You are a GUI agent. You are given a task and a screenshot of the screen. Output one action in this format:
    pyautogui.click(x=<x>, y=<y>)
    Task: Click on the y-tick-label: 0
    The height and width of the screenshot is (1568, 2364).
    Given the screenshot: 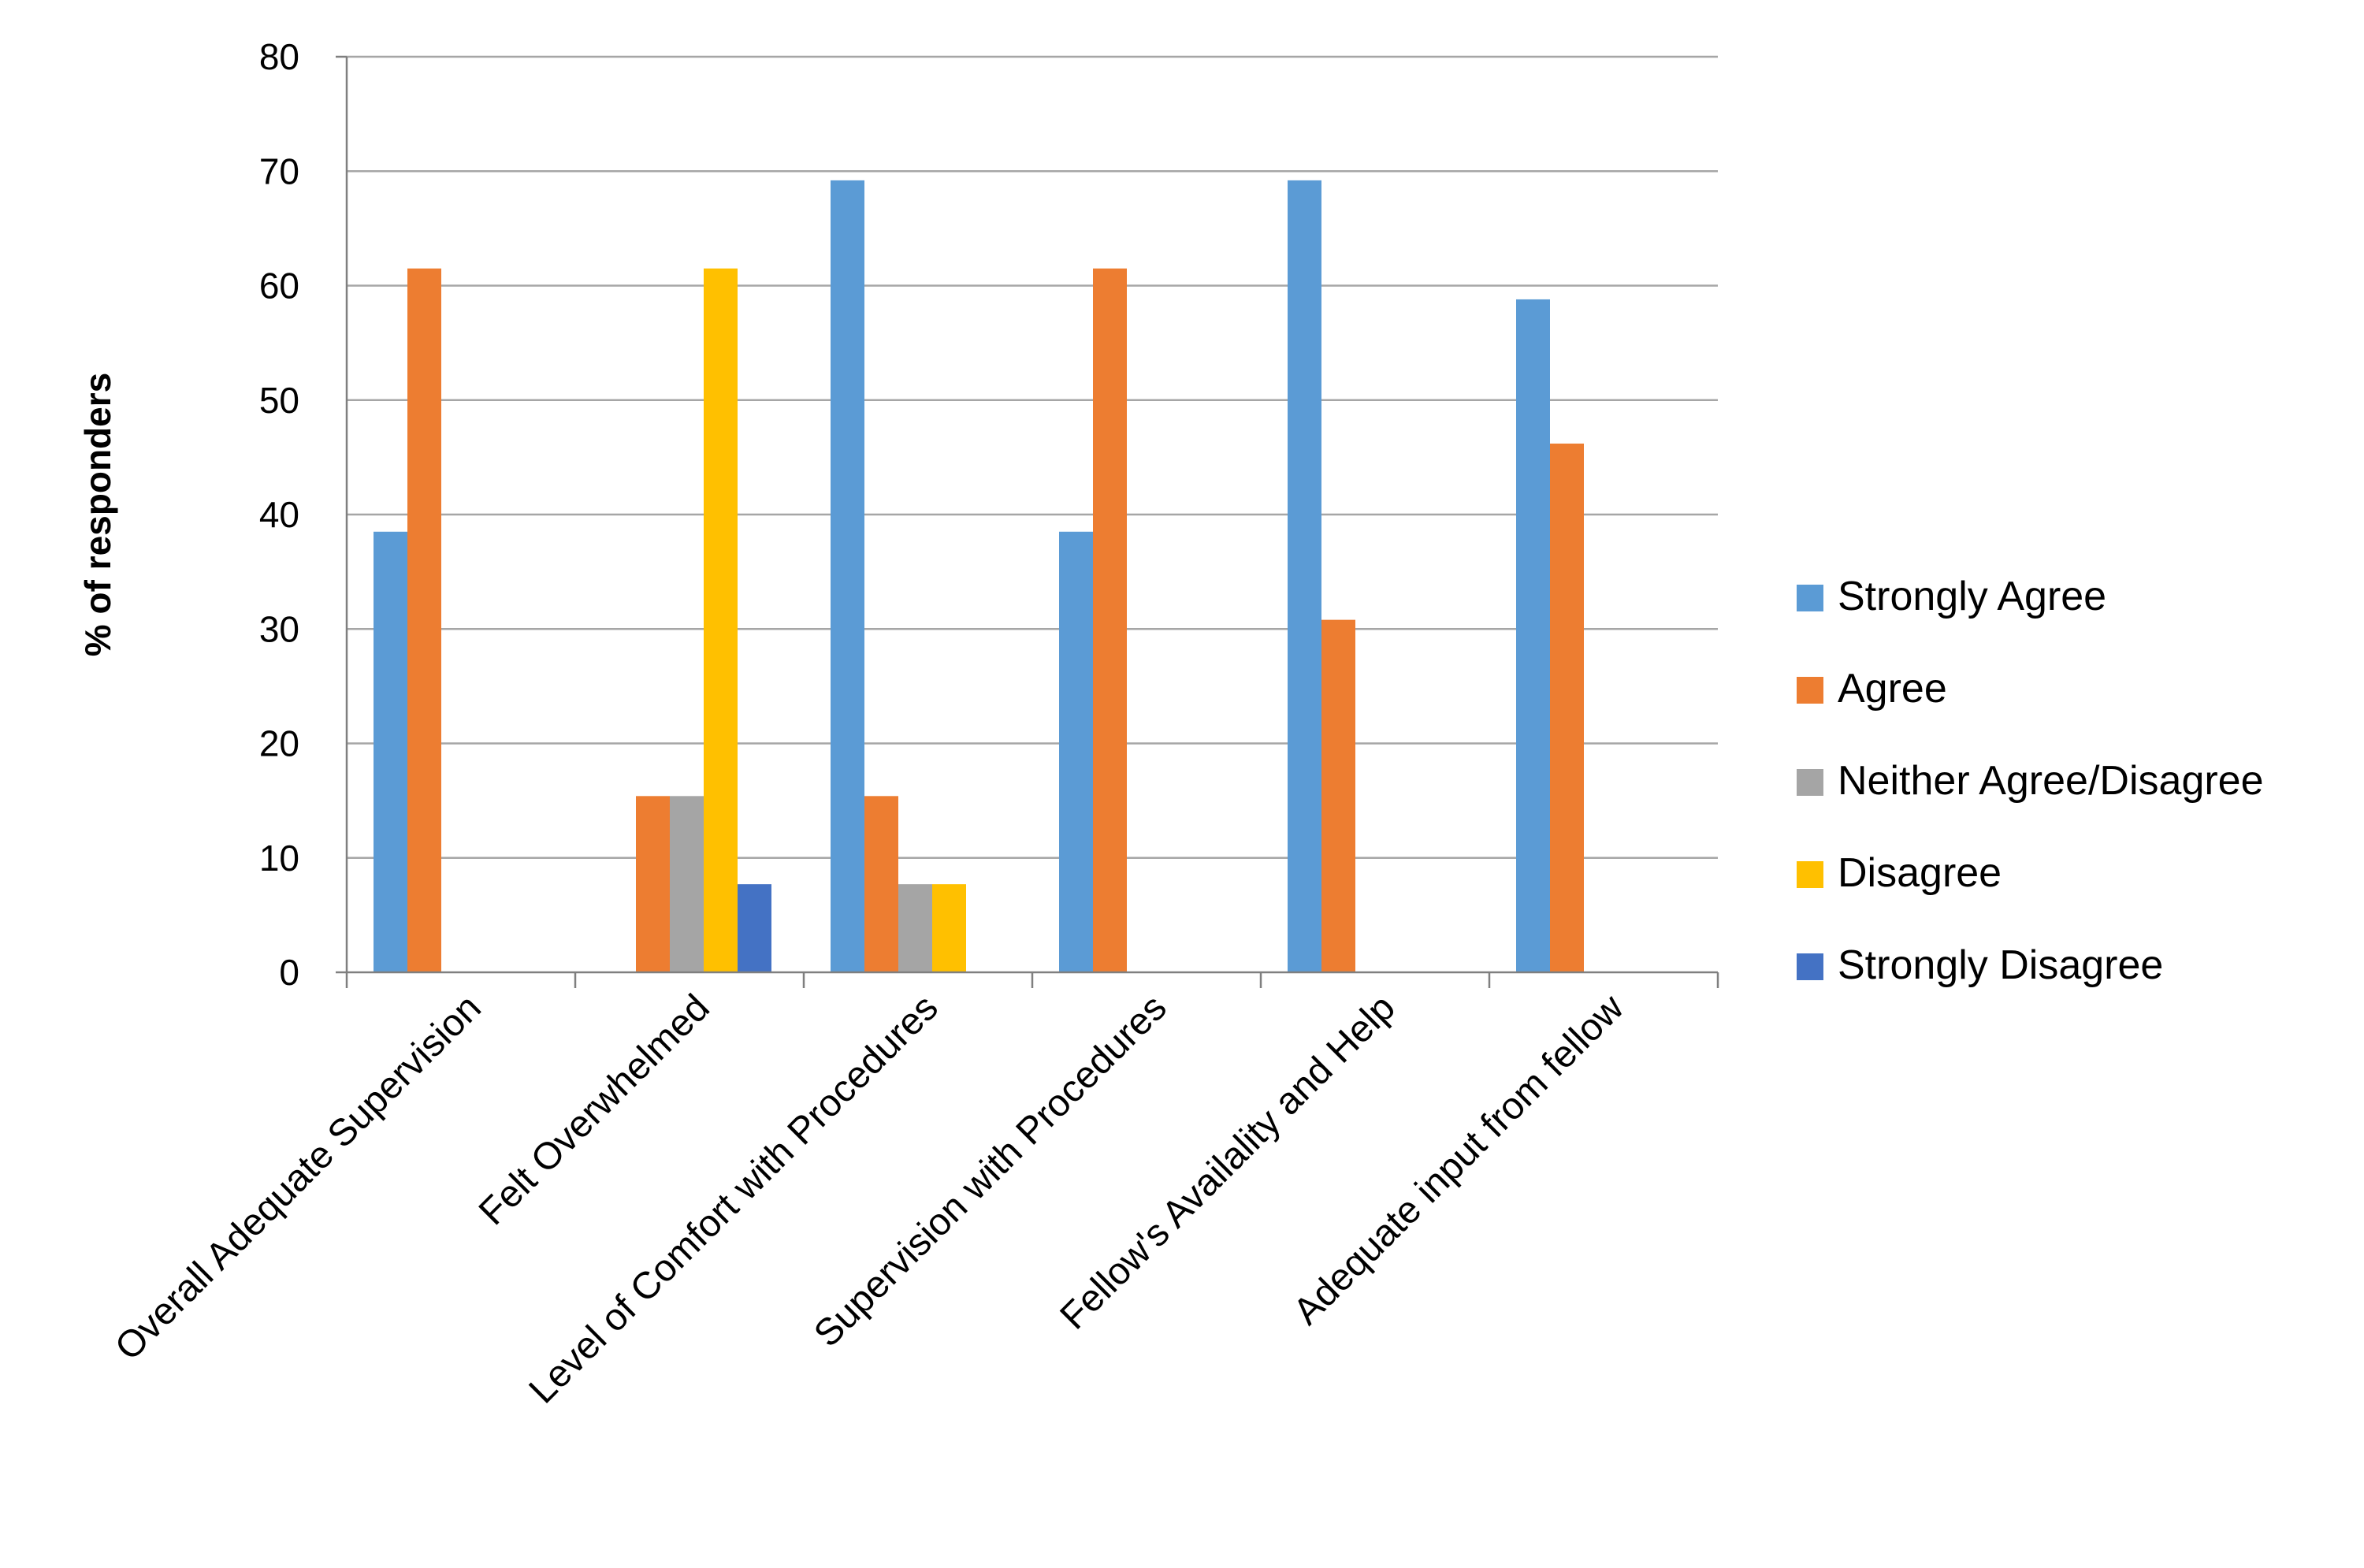 What is the action you would take?
    pyautogui.click(x=289, y=972)
    